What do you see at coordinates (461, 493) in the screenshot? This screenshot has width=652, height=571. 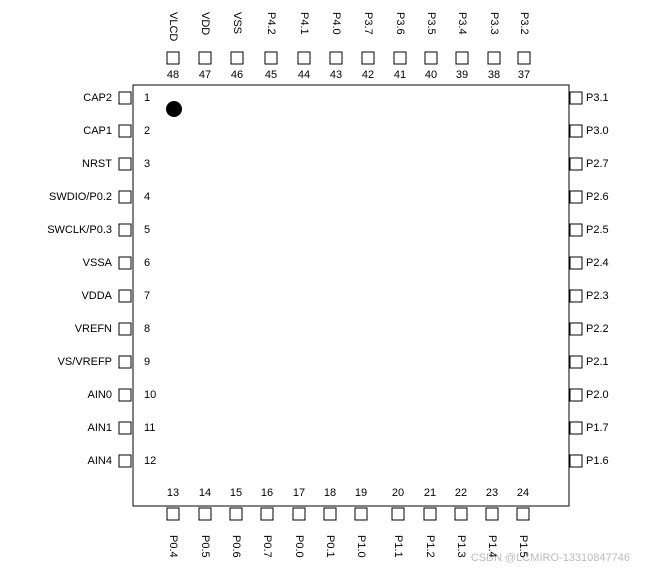 I see `pin-number: 22` at bounding box center [461, 493].